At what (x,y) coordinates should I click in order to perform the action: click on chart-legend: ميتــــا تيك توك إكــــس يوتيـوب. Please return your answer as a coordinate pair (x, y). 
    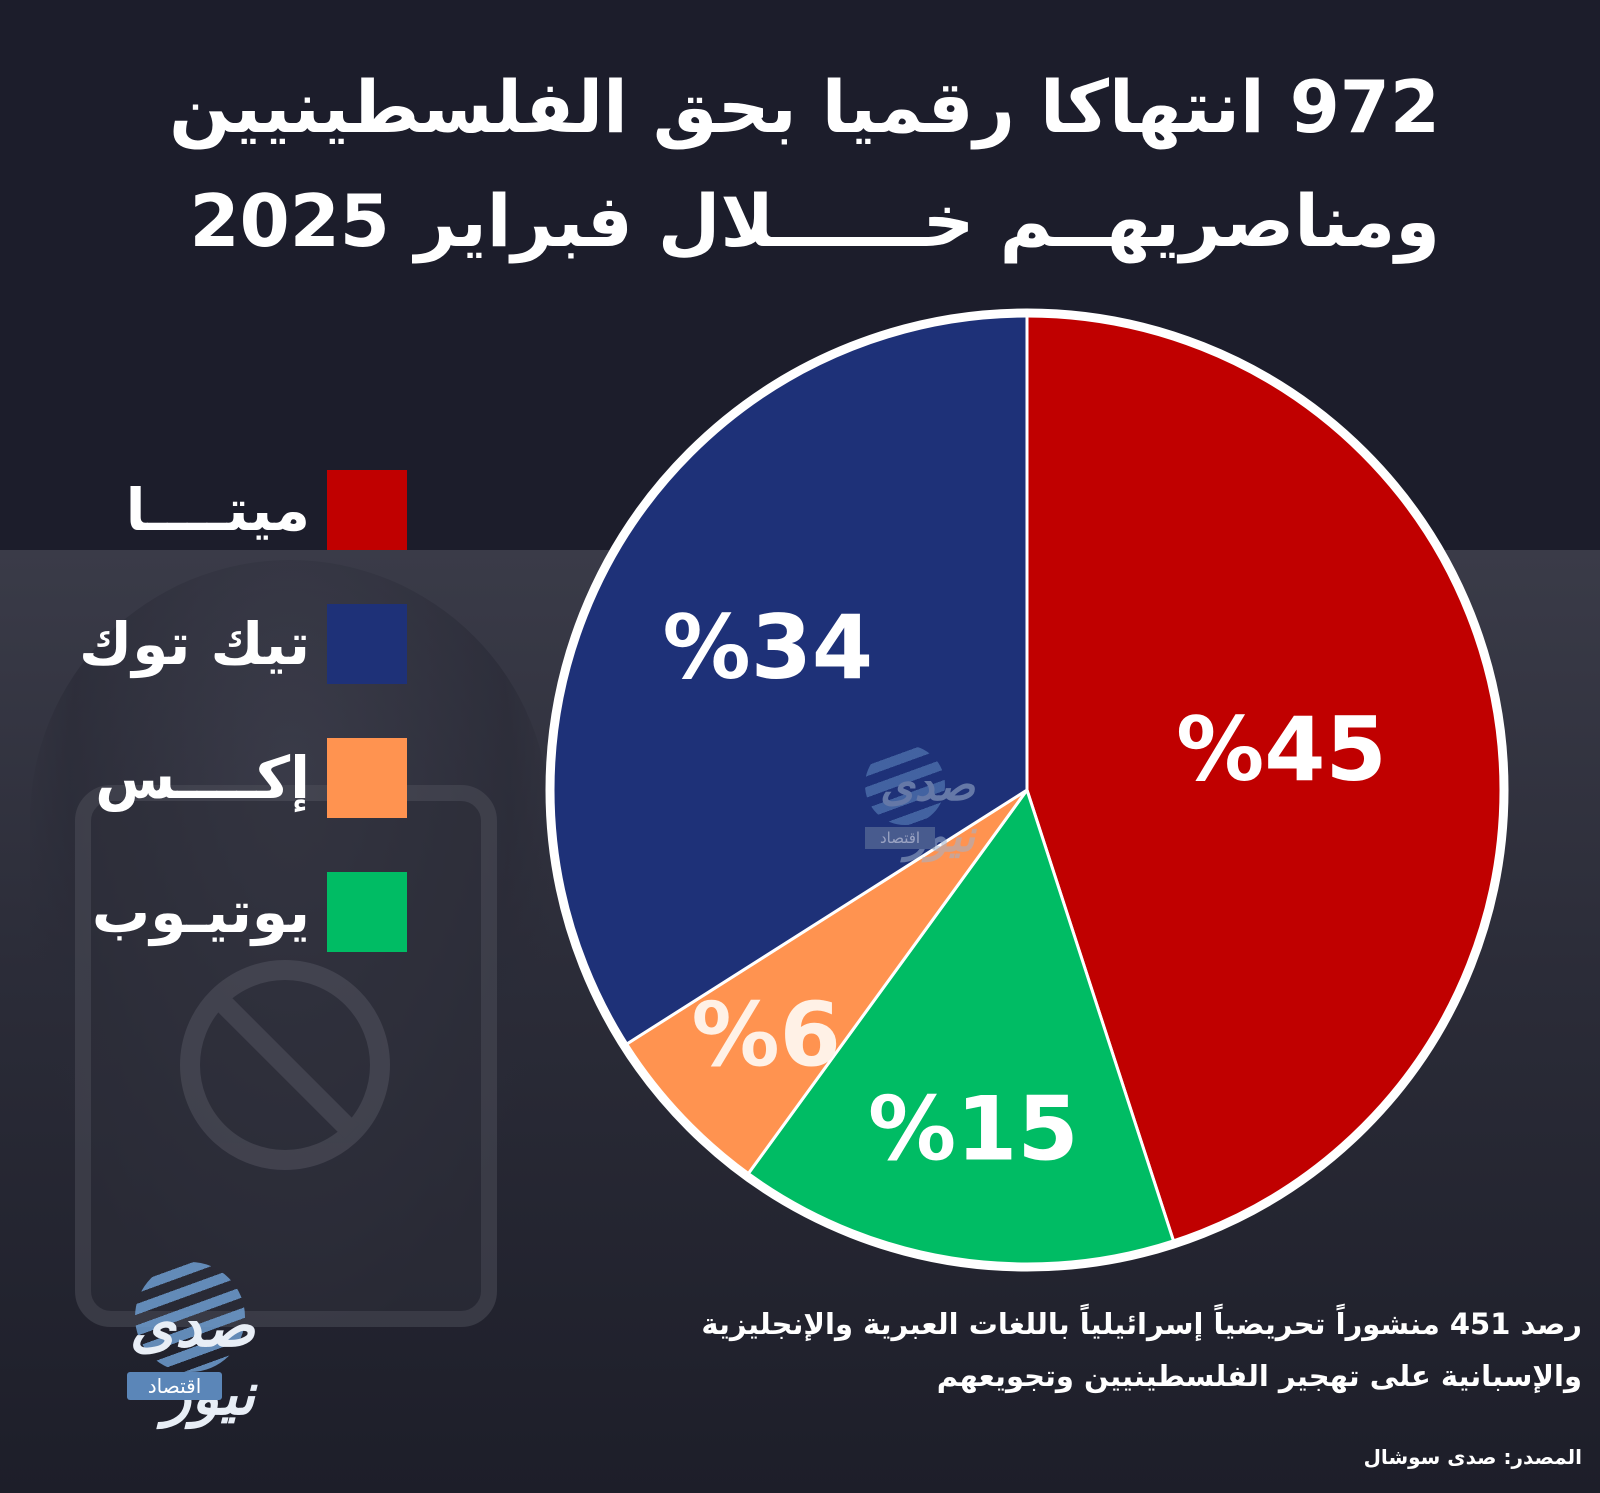
    Looking at the image, I should click on (230, 738).